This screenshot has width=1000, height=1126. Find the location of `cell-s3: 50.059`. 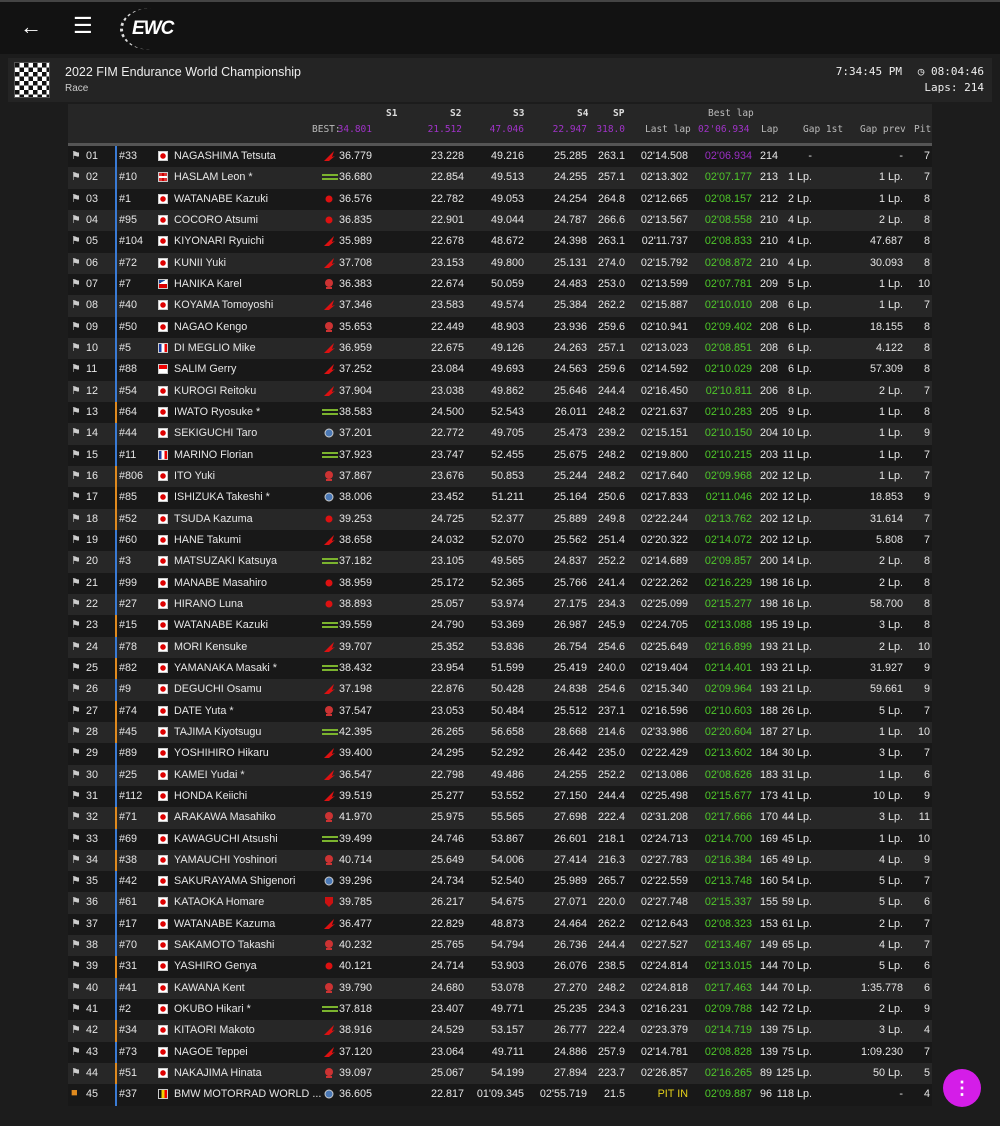

cell-s3: 50.059 is located at coordinates (507, 283).